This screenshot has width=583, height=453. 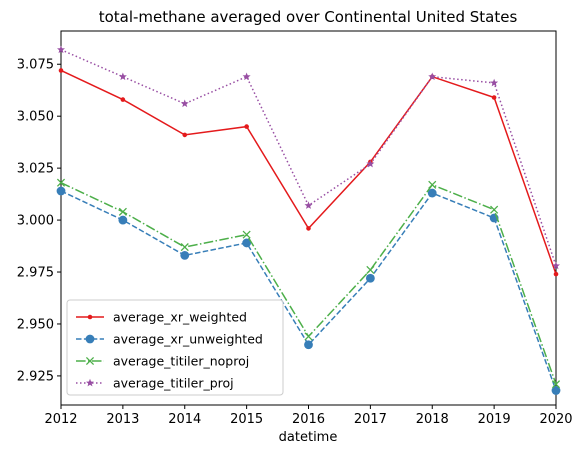 What do you see at coordinates (308, 437) in the screenshot?
I see `x-axis-label: datetime` at bounding box center [308, 437].